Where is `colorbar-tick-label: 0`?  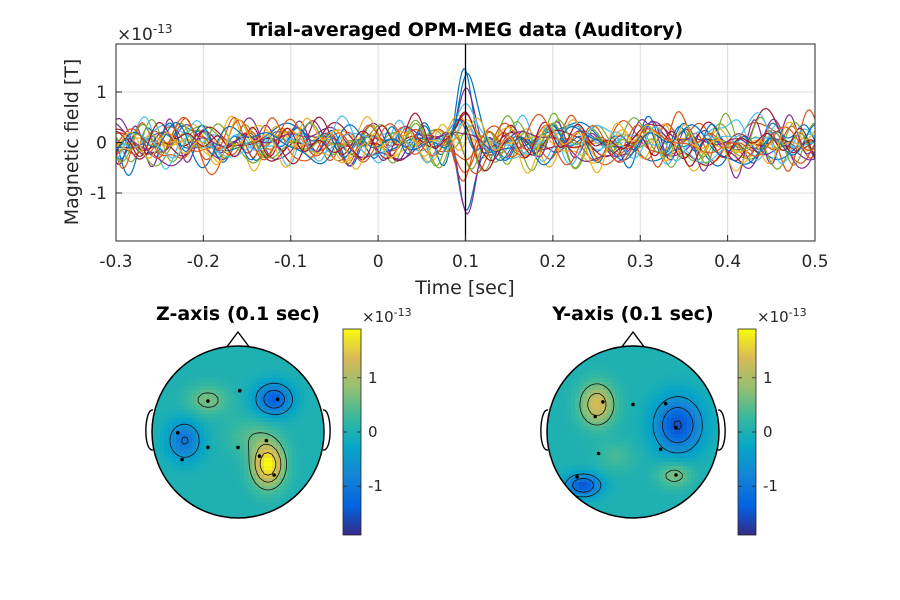 colorbar-tick-label: 0 is located at coordinates (768, 432).